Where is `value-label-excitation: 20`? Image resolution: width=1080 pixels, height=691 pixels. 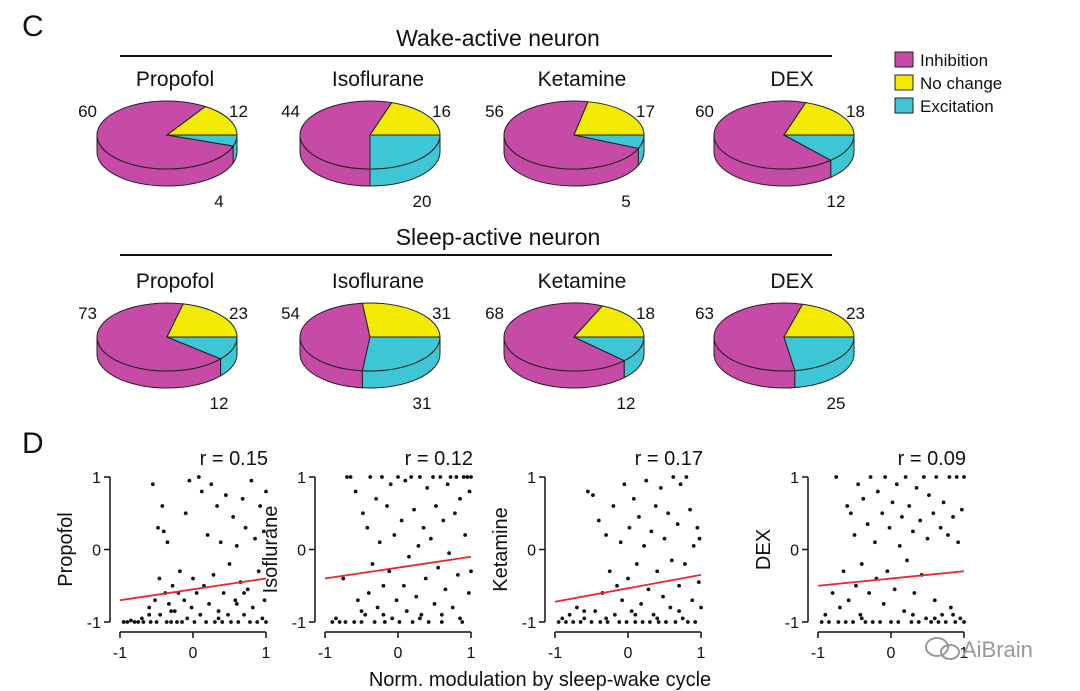
value-label-excitation: 20 is located at coordinates (422, 201).